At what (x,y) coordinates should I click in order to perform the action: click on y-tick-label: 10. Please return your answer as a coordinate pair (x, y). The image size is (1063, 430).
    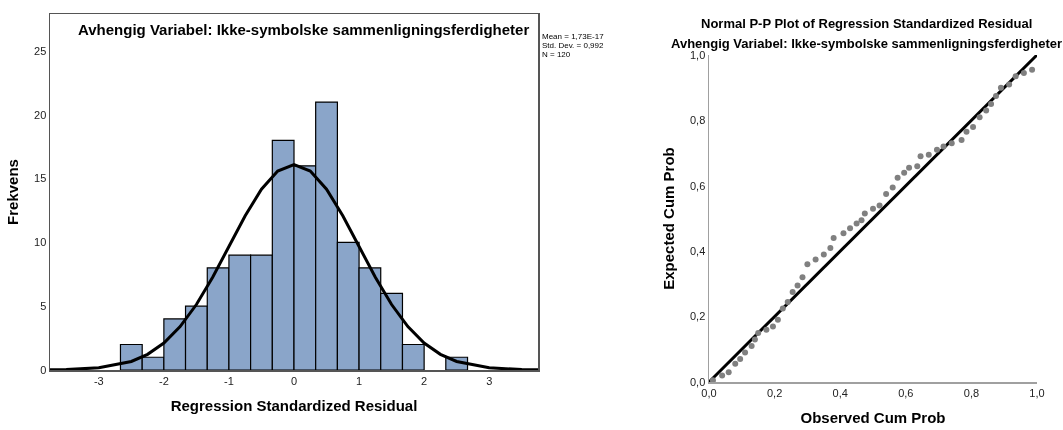
    Looking at the image, I should click on (40, 242).